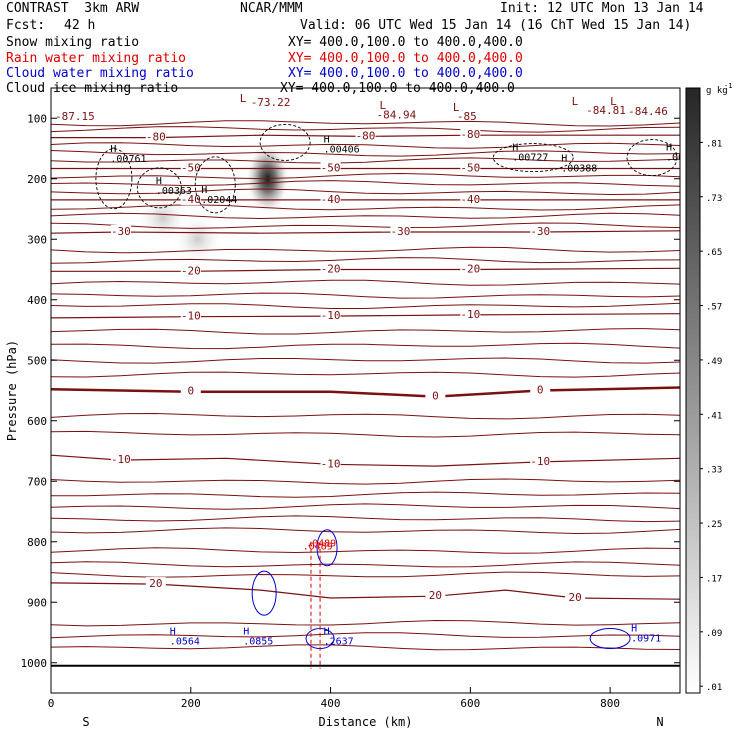  I want to click on cloud-water-max-label: .0855, so click(258, 642).